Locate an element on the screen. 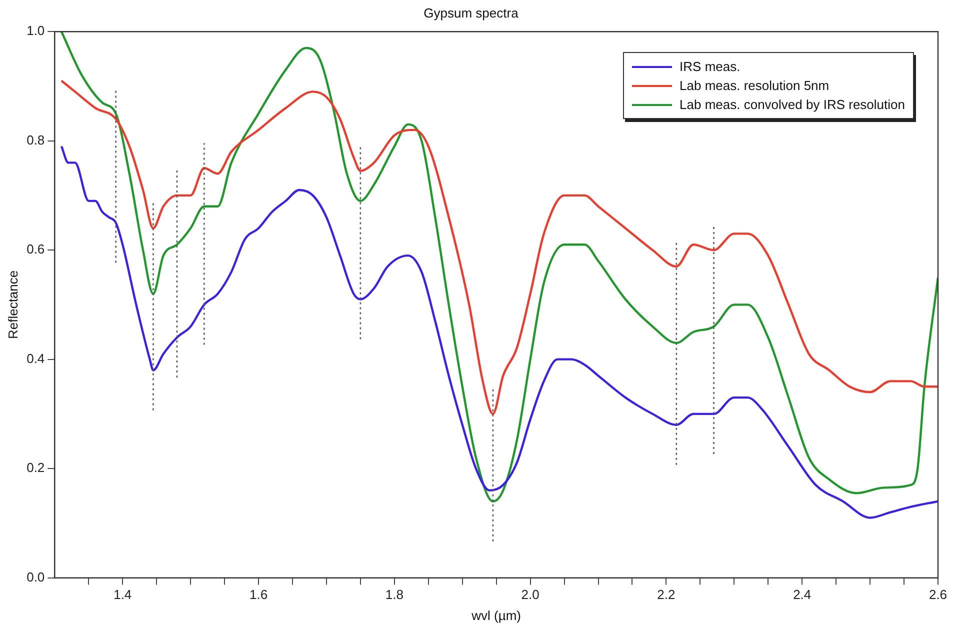 Image resolution: width=956 pixels, height=626 pixels. x-tick-label: 1.6 is located at coordinates (258, 594).